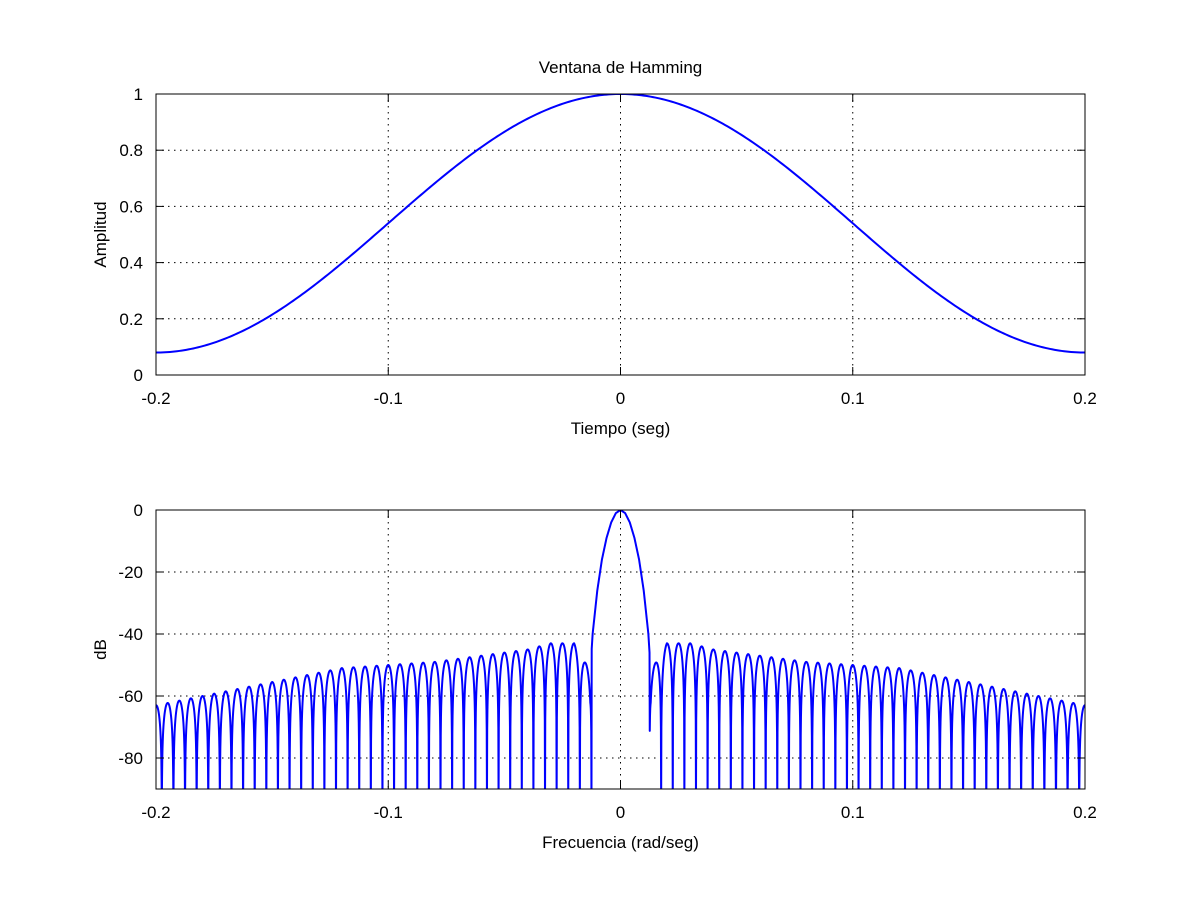  What do you see at coordinates (130, 572) in the screenshot?
I see `y-tick-label: -20` at bounding box center [130, 572].